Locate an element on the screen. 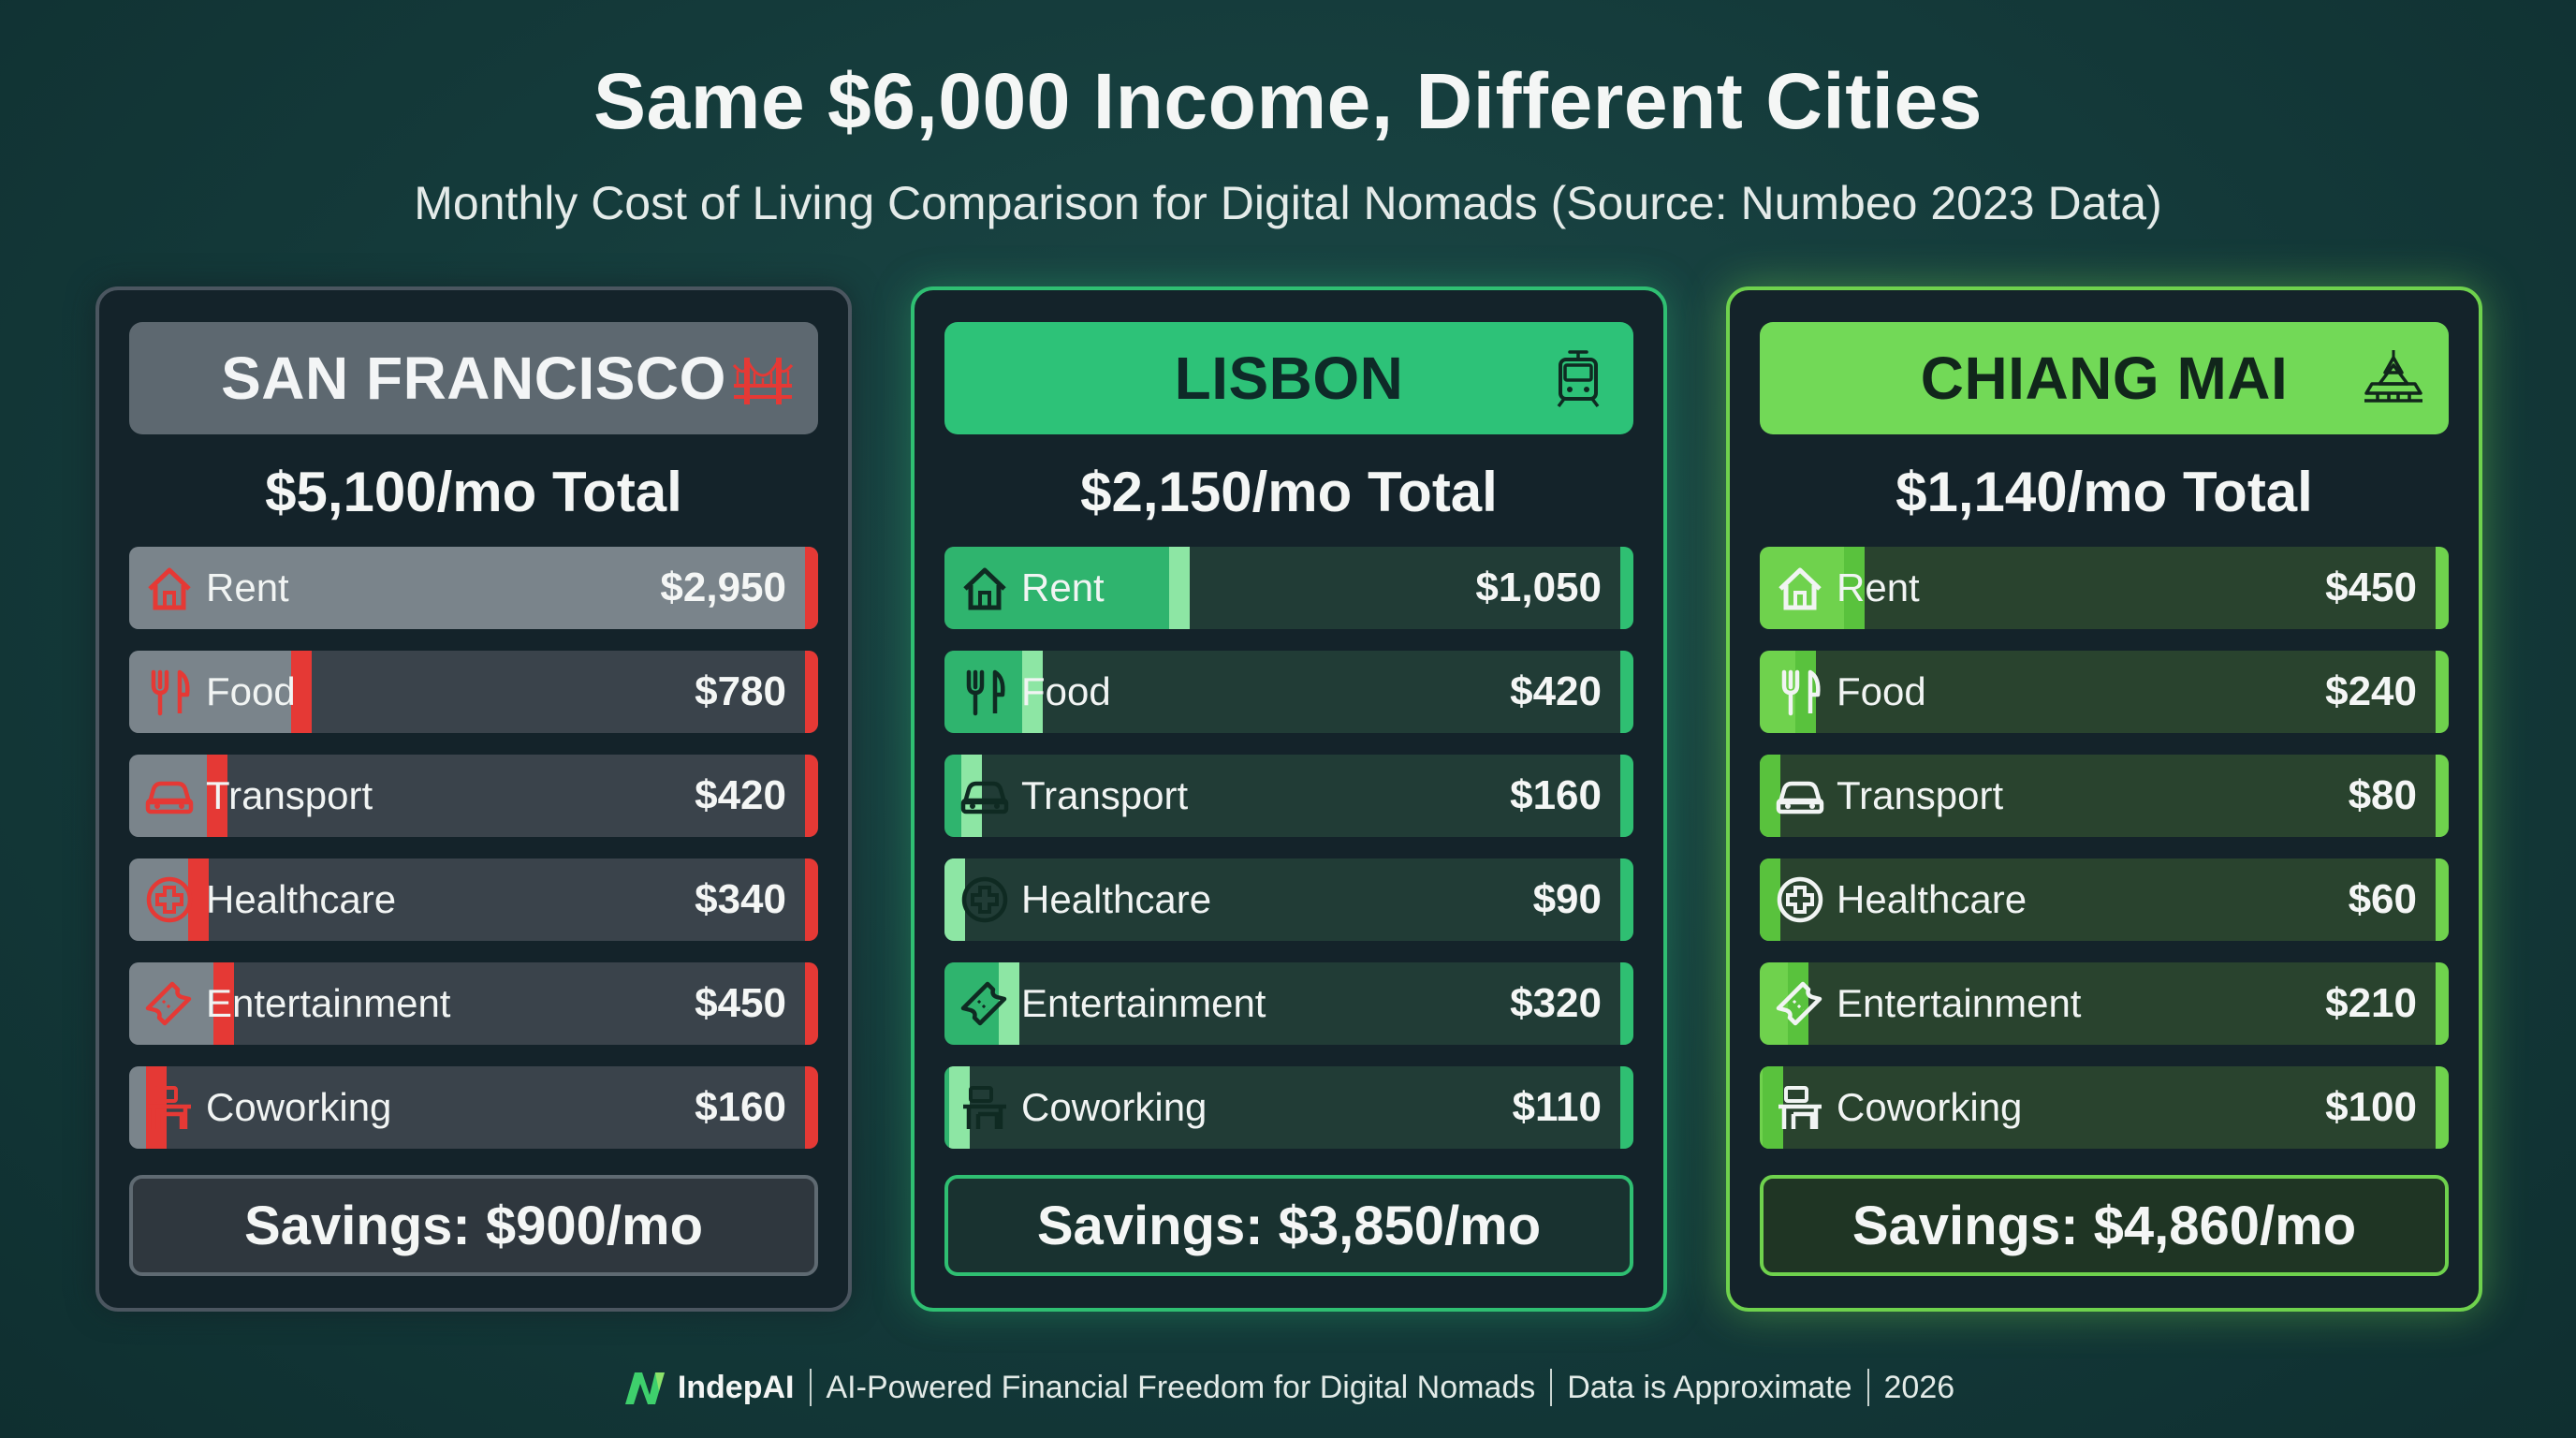 This screenshot has height=1438, width=2576. expense-row-entertainment: Entertainment $320 is located at coordinates (1288, 1004).